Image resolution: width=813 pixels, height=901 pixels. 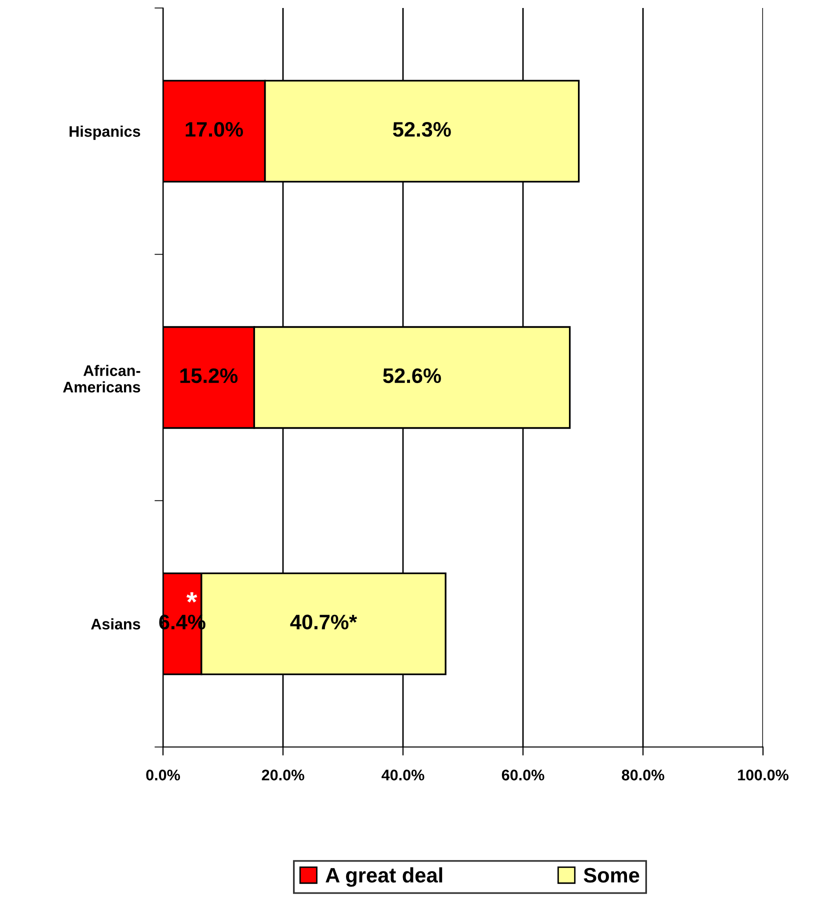 What do you see at coordinates (163, 775) in the screenshot?
I see `x-tick-label: 0.0%` at bounding box center [163, 775].